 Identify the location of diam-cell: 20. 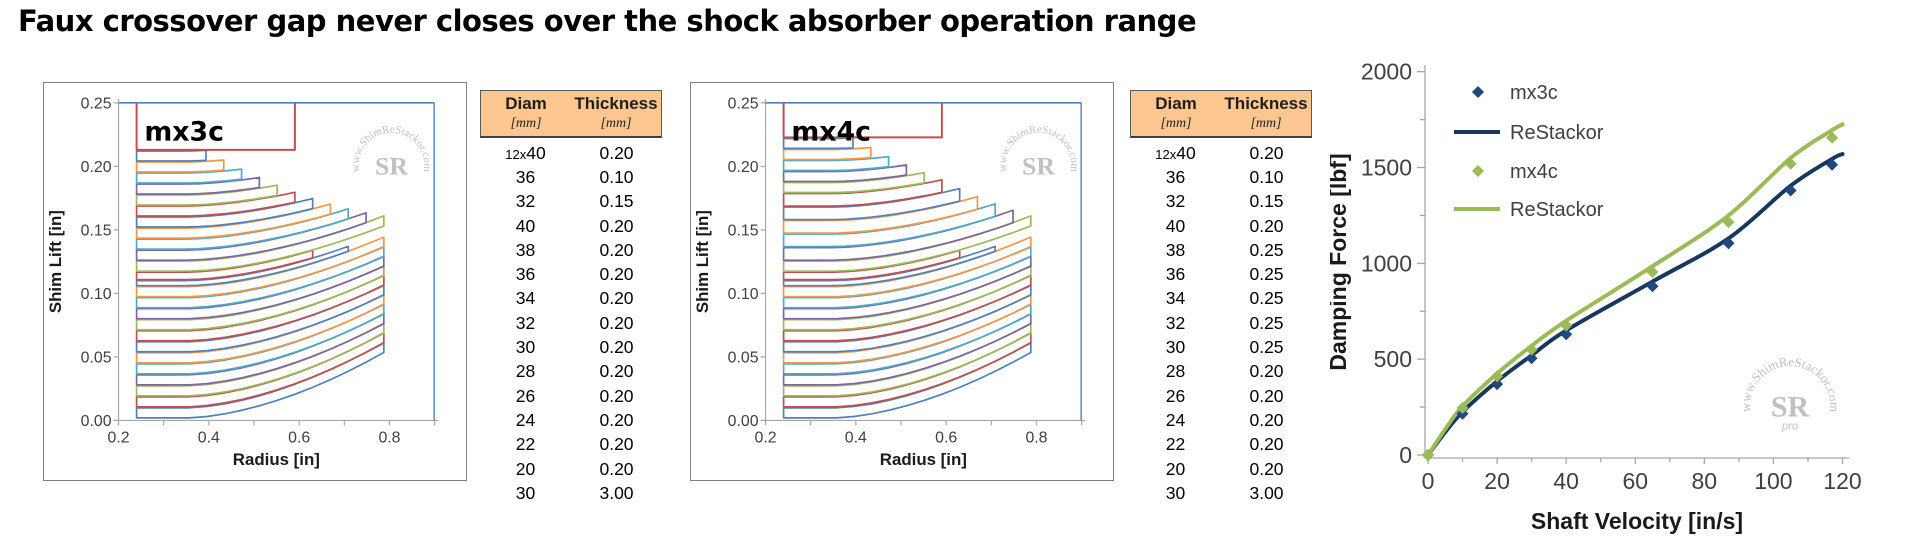
(1175, 468).